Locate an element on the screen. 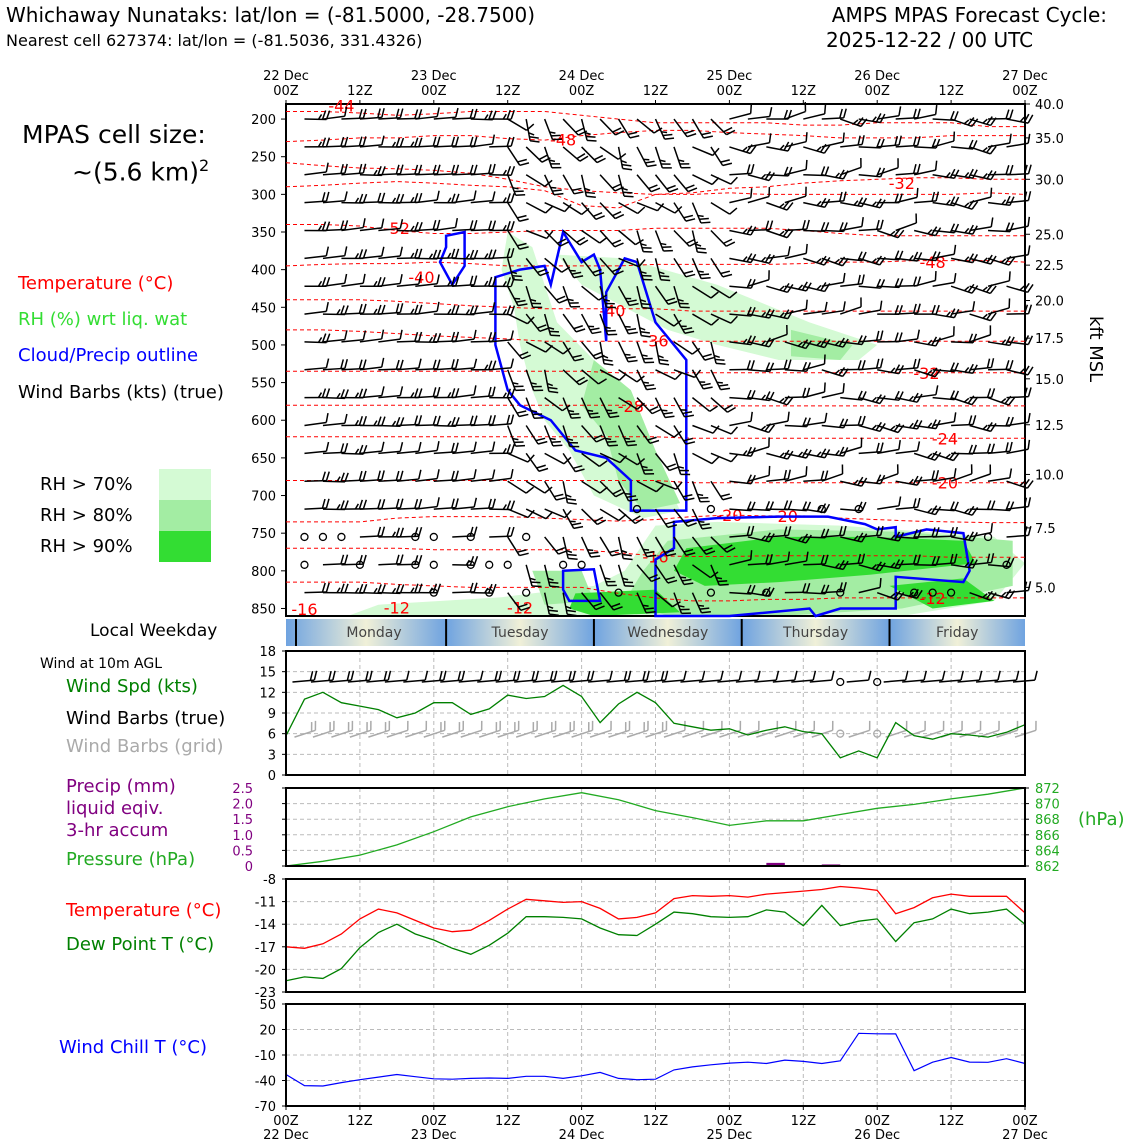 This screenshot has width=1140, height=1140. top-date-label: 22 Dec is located at coordinates (286, 76).